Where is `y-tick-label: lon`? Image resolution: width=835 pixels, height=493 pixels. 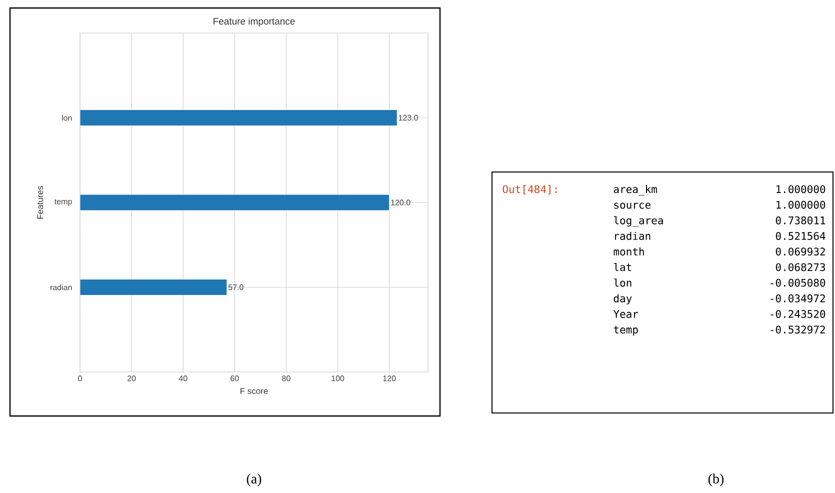 y-tick-label: lon is located at coordinates (67, 117).